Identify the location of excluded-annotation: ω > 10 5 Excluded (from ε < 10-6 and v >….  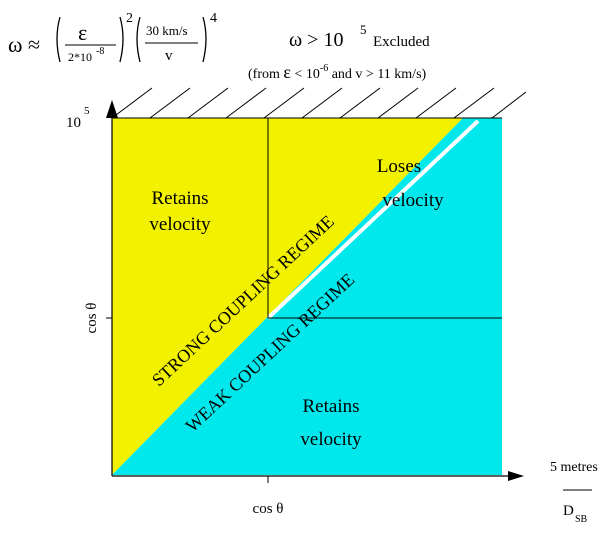
(339, 52).